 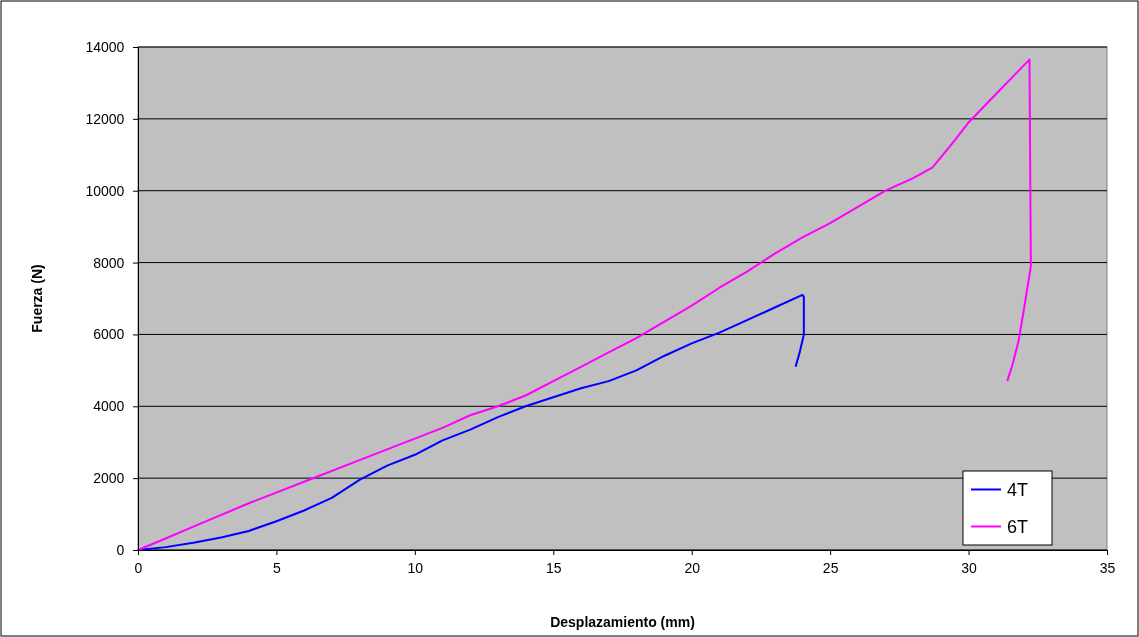 What do you see at coordinates (1018, 526) in the screenshot?
I see `legend-label: 6T` at bounding box center [1018, 526].